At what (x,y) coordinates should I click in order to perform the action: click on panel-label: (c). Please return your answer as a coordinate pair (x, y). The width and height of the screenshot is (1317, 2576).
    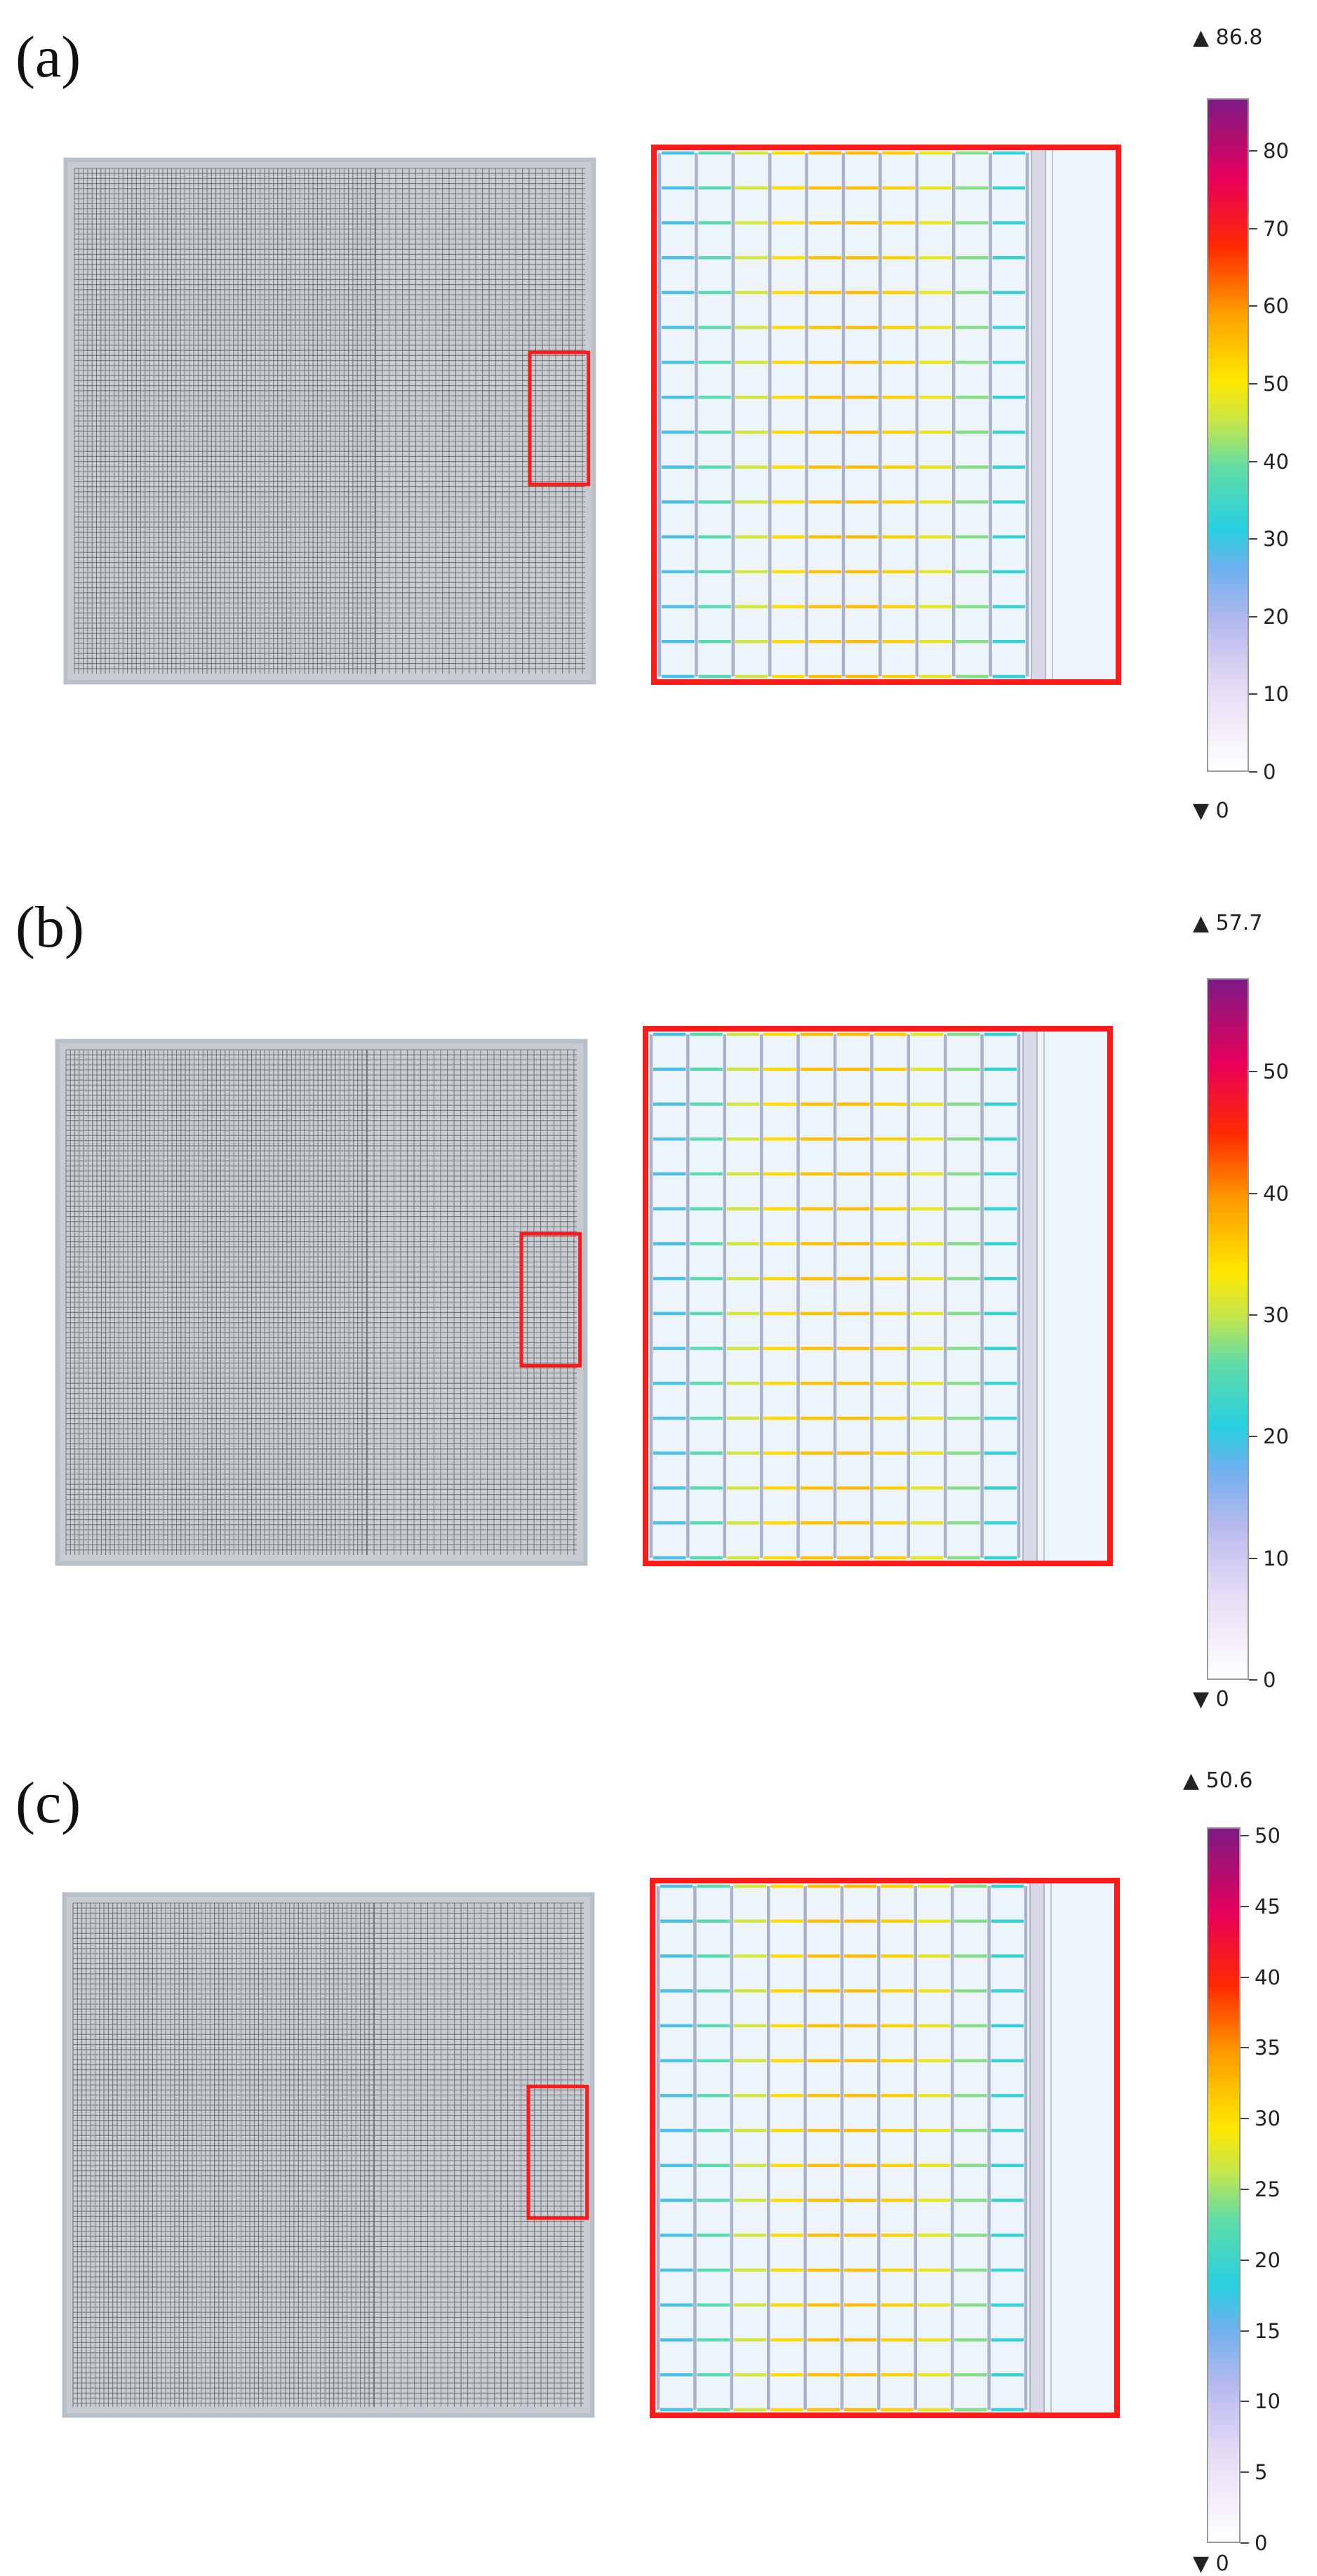
    Looking at the image, I should click on (48, 1803).